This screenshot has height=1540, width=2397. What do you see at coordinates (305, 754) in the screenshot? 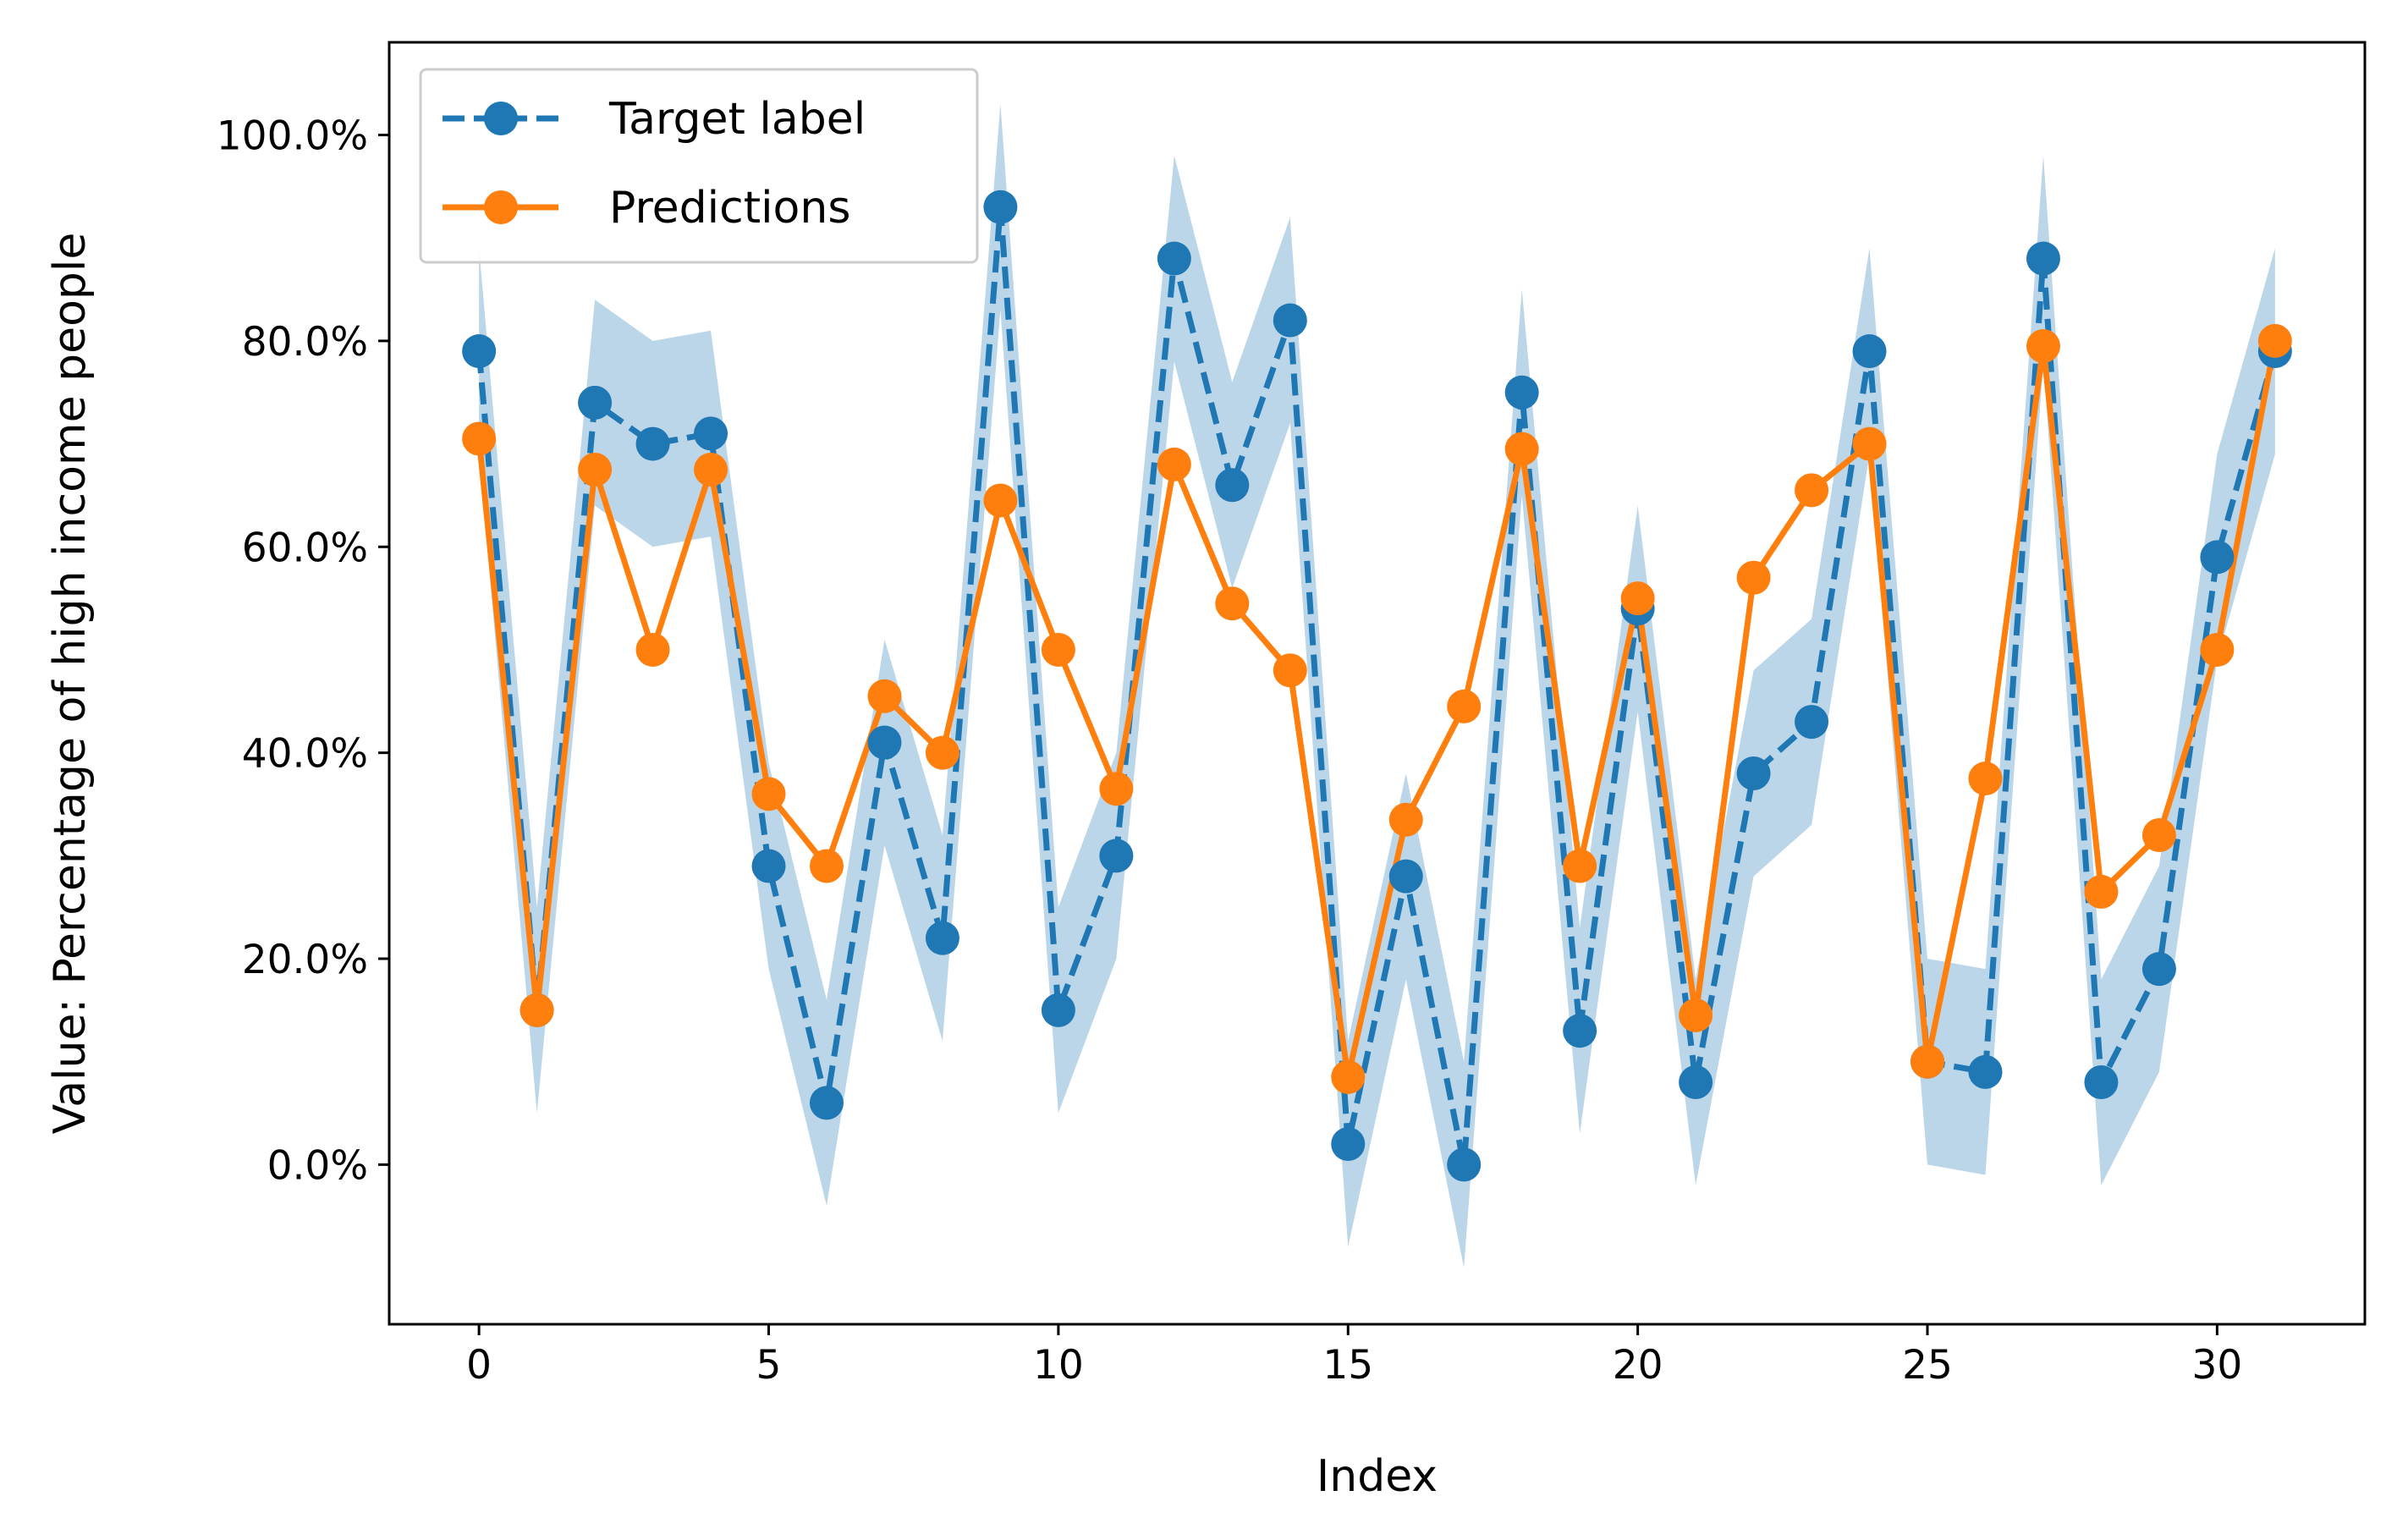
I see `y-tick-label-40: 40.0%` at bounding box center [305, 754].